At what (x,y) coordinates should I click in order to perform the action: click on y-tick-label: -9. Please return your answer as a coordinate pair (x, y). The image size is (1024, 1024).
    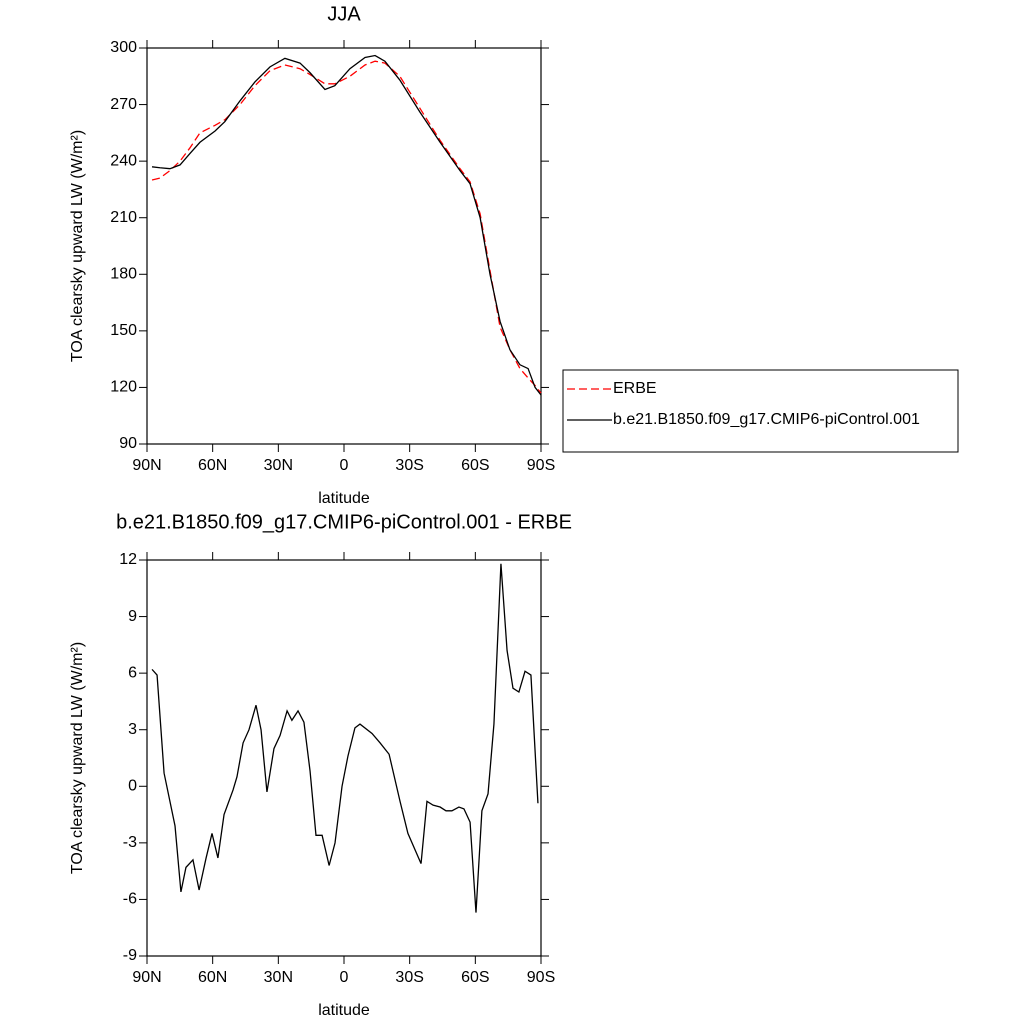
    Looking at the image, I should click on (130, 955).